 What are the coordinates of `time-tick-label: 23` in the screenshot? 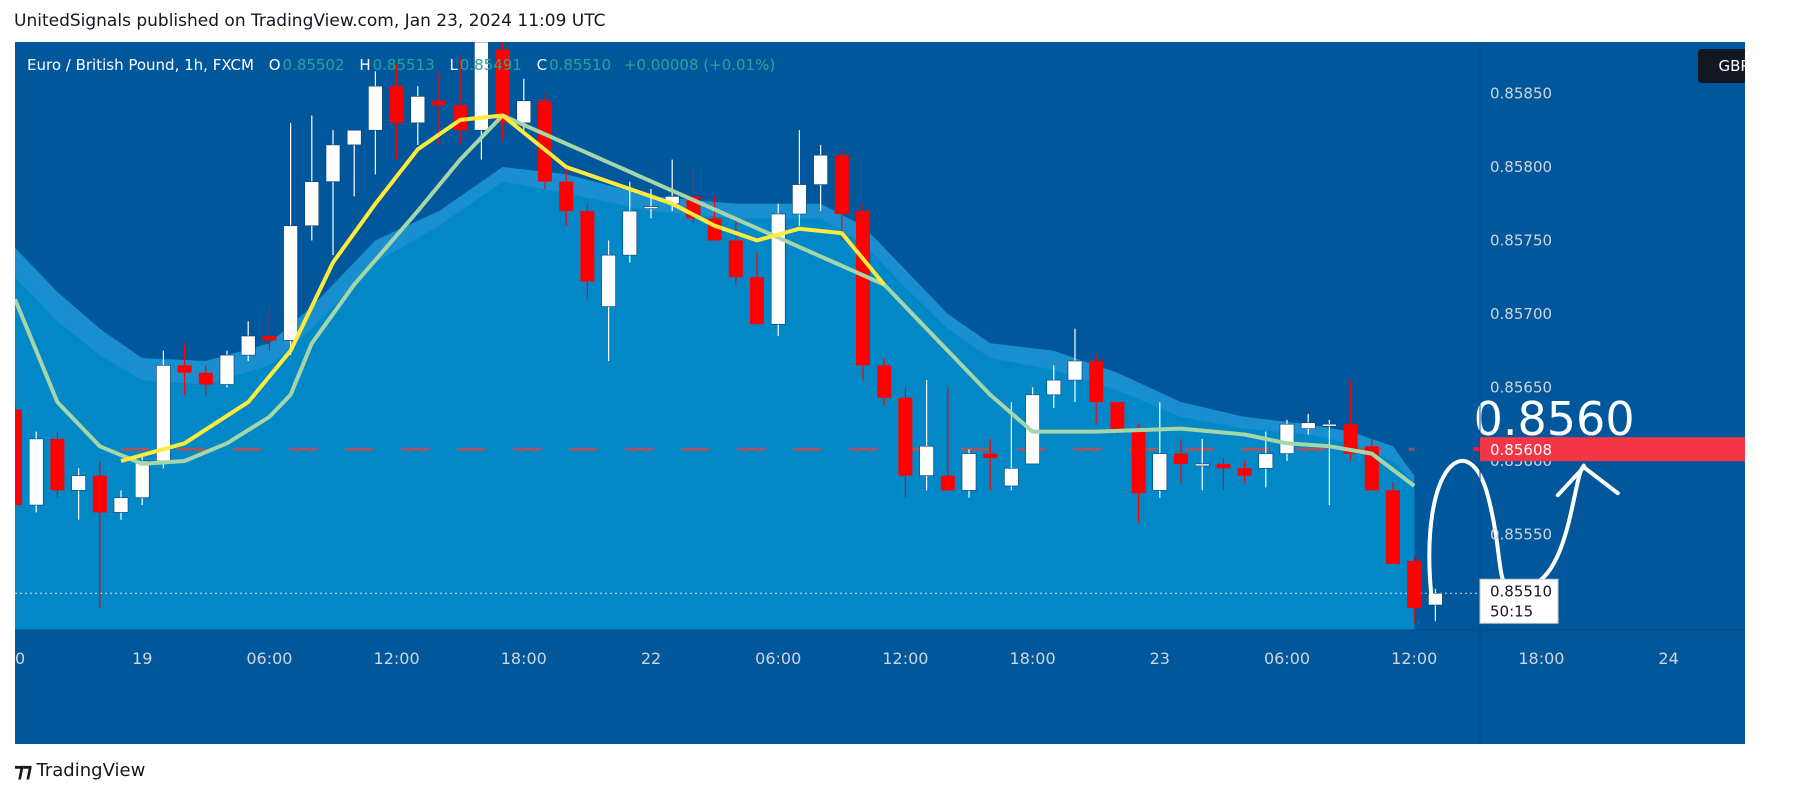 It's located at (1160, 658).